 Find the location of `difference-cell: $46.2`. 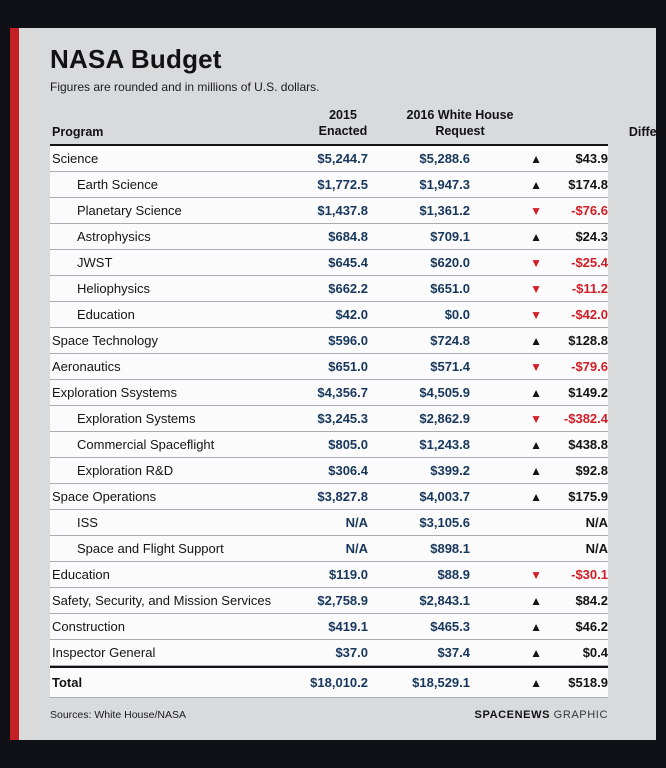

difference-cell: $46.2 is located at coordinates (591, 627).